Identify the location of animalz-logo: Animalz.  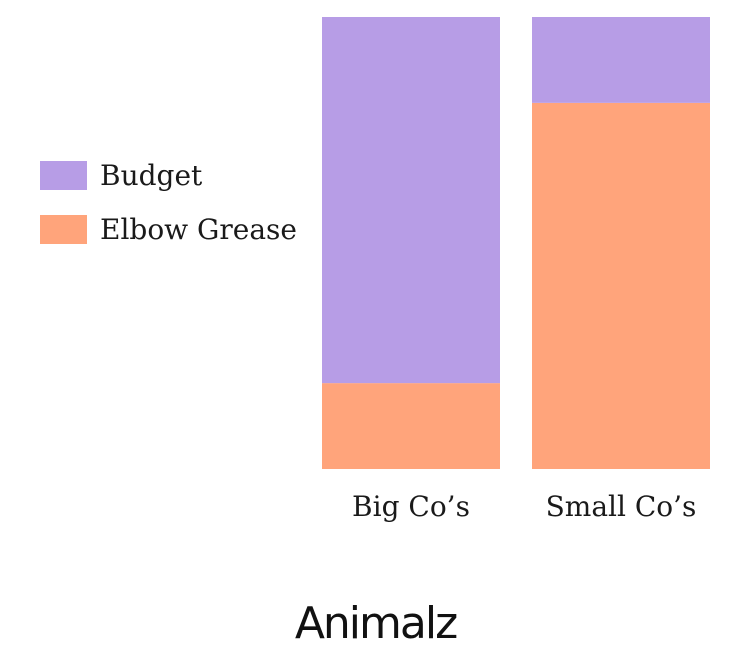
(376, 623).